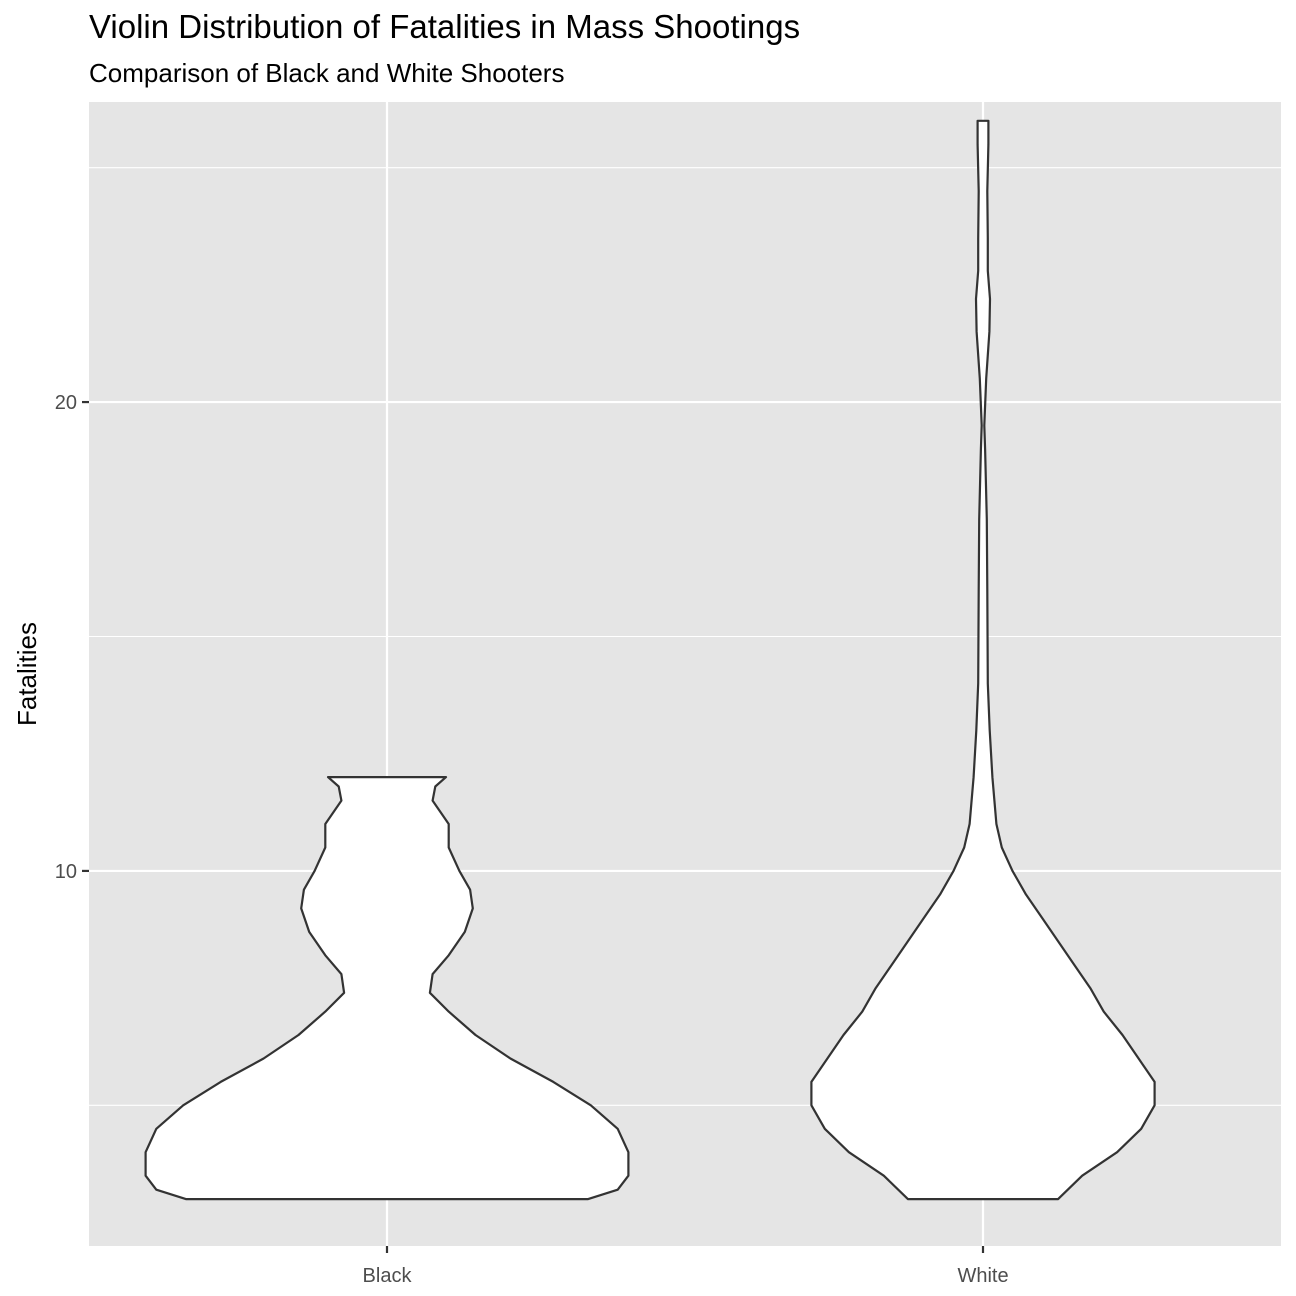 The width and height of the screenshot is (1296, 1296). Describe the element at coordinates (327, 73) in the screenshot. I see `chart-subtitle: Comparison of Black and White Shooters` at that location.